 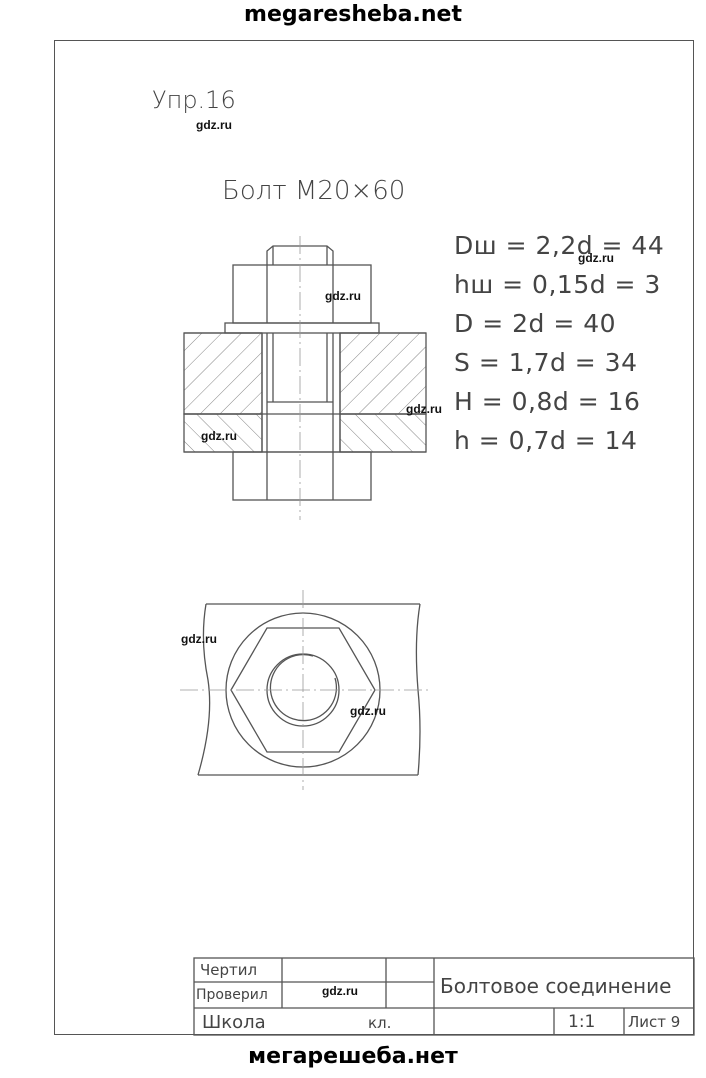 What do you see at coordinates (582, 1022) in the screenshot?
I see `title-block-scale: 1:1` at bounding box center [582, 1022].